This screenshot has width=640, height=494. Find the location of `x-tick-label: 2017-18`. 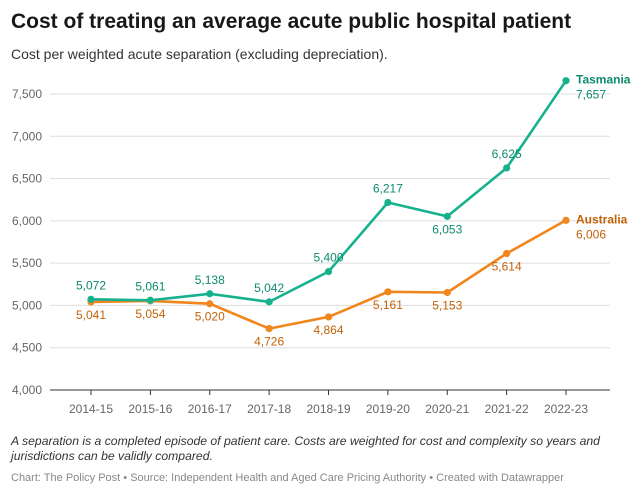

x-tick-label: 2017-18 is located at coordinates (269, 409).